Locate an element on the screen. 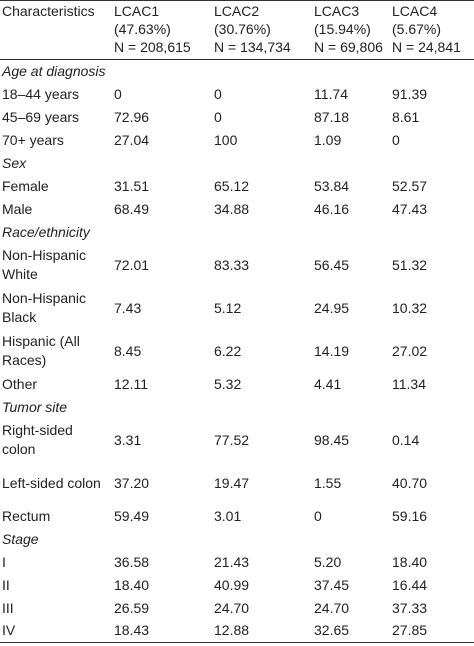 The width and height of the screenshot is (474, 646). cell-value: 36.58 is located at coordinates (132, 561).